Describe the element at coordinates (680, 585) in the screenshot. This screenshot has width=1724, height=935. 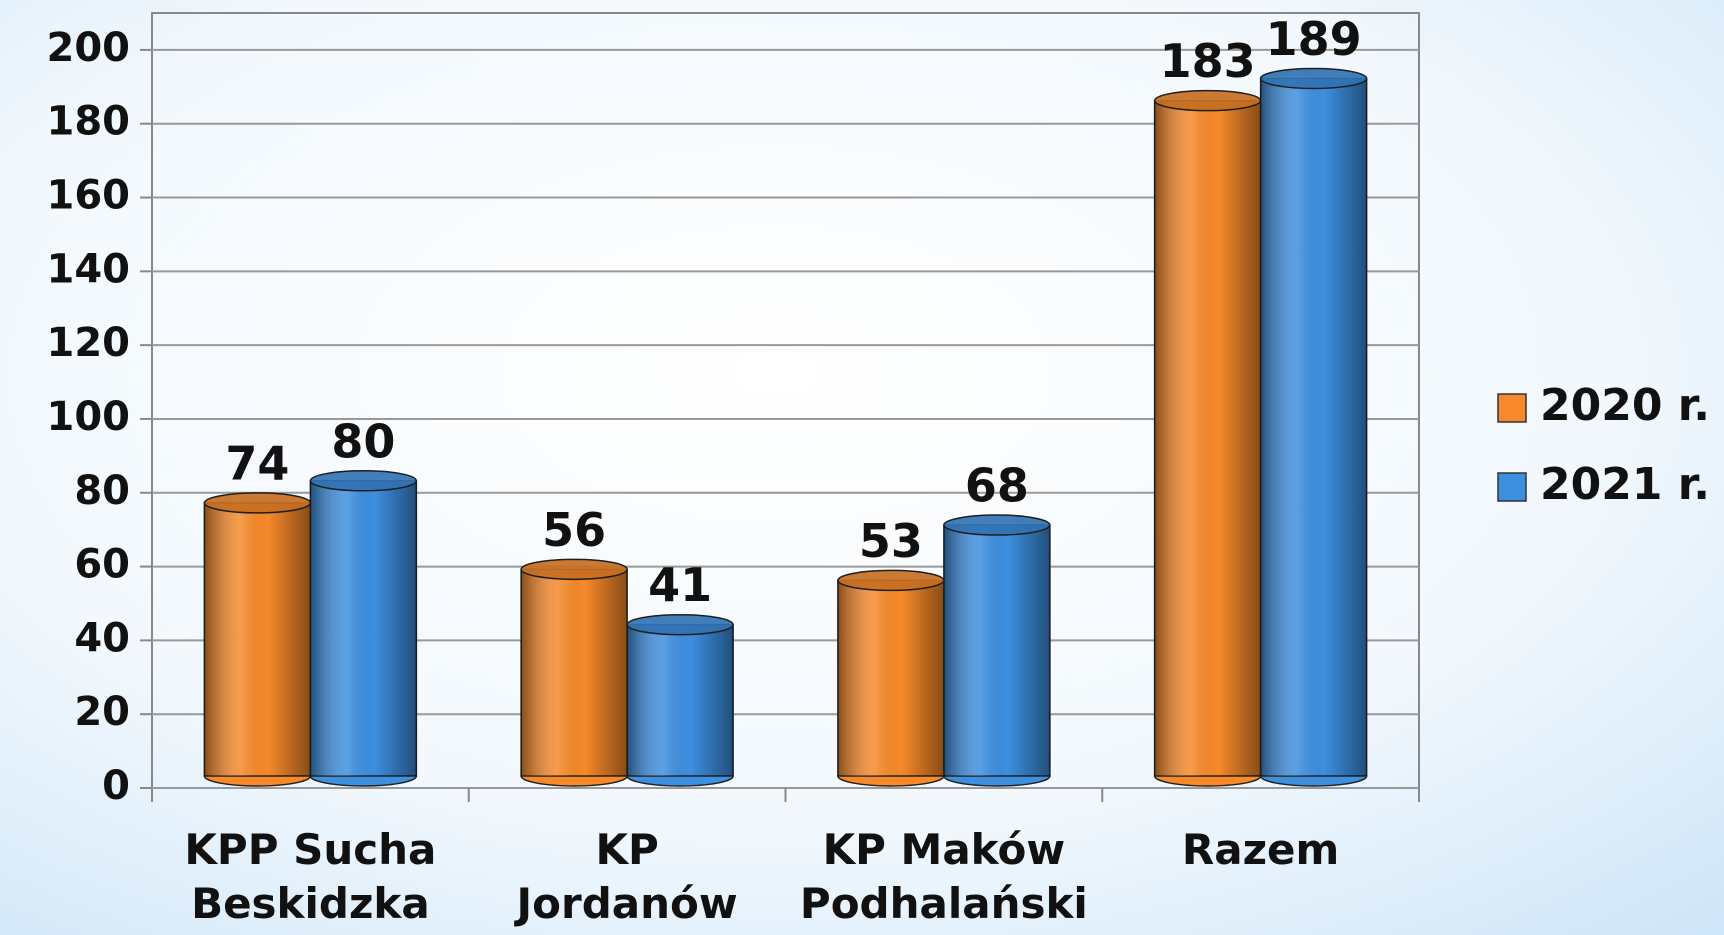
I see `data-label: 41` at that location.